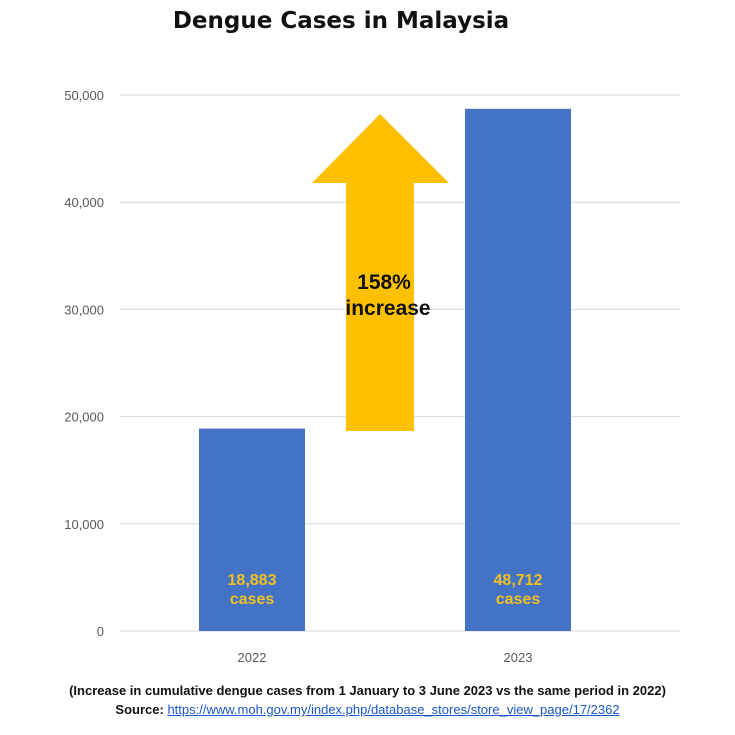  What do you see at coordinates (100, 631) in the screenshot?
I see `y-tick-label: 0` at bounding box center [100, 631].